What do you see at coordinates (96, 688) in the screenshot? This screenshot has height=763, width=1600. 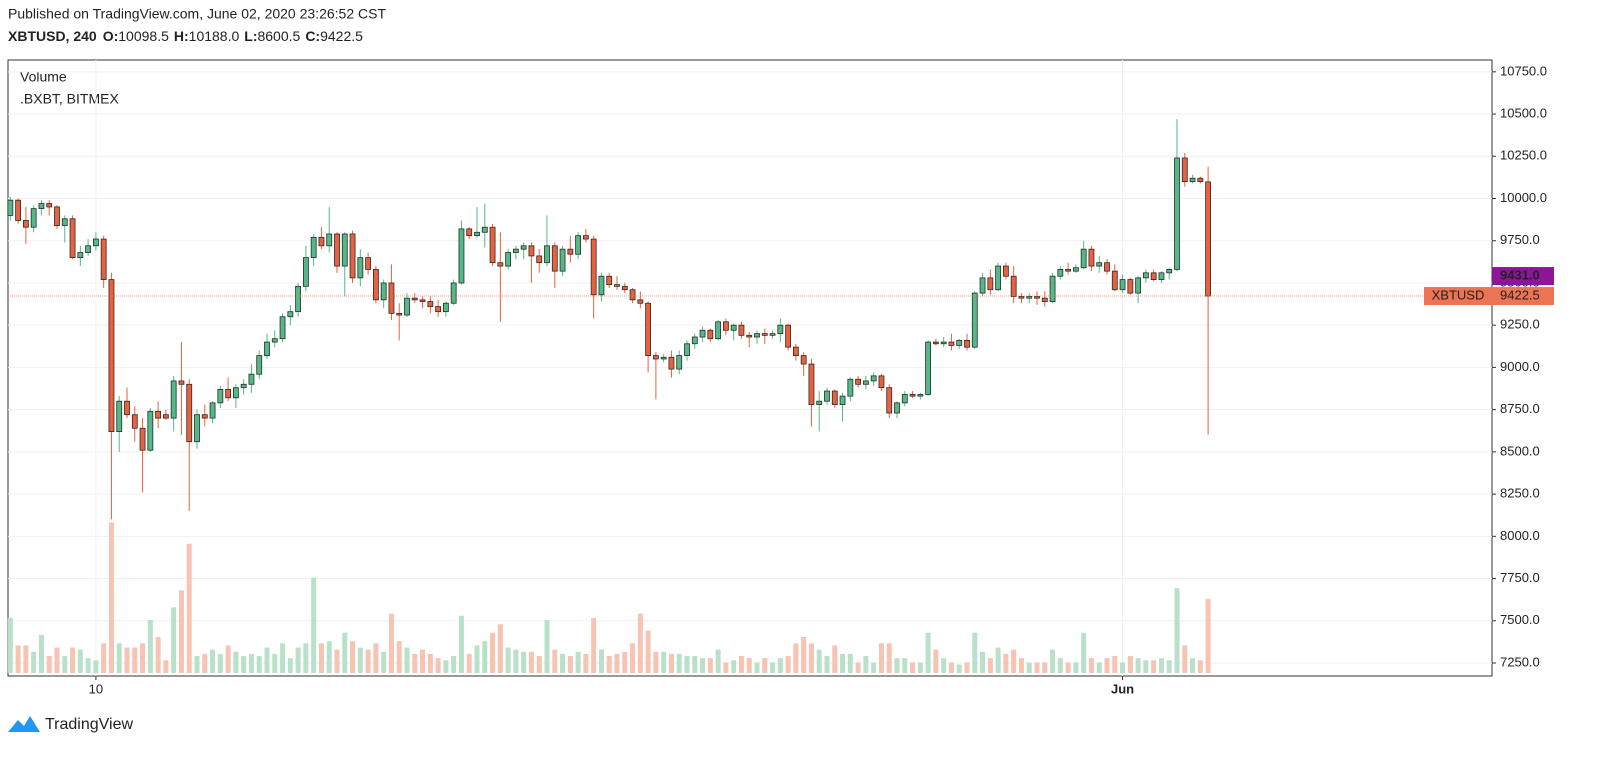 I see `x-tick-label: 10` at bounding box center [96, 688].